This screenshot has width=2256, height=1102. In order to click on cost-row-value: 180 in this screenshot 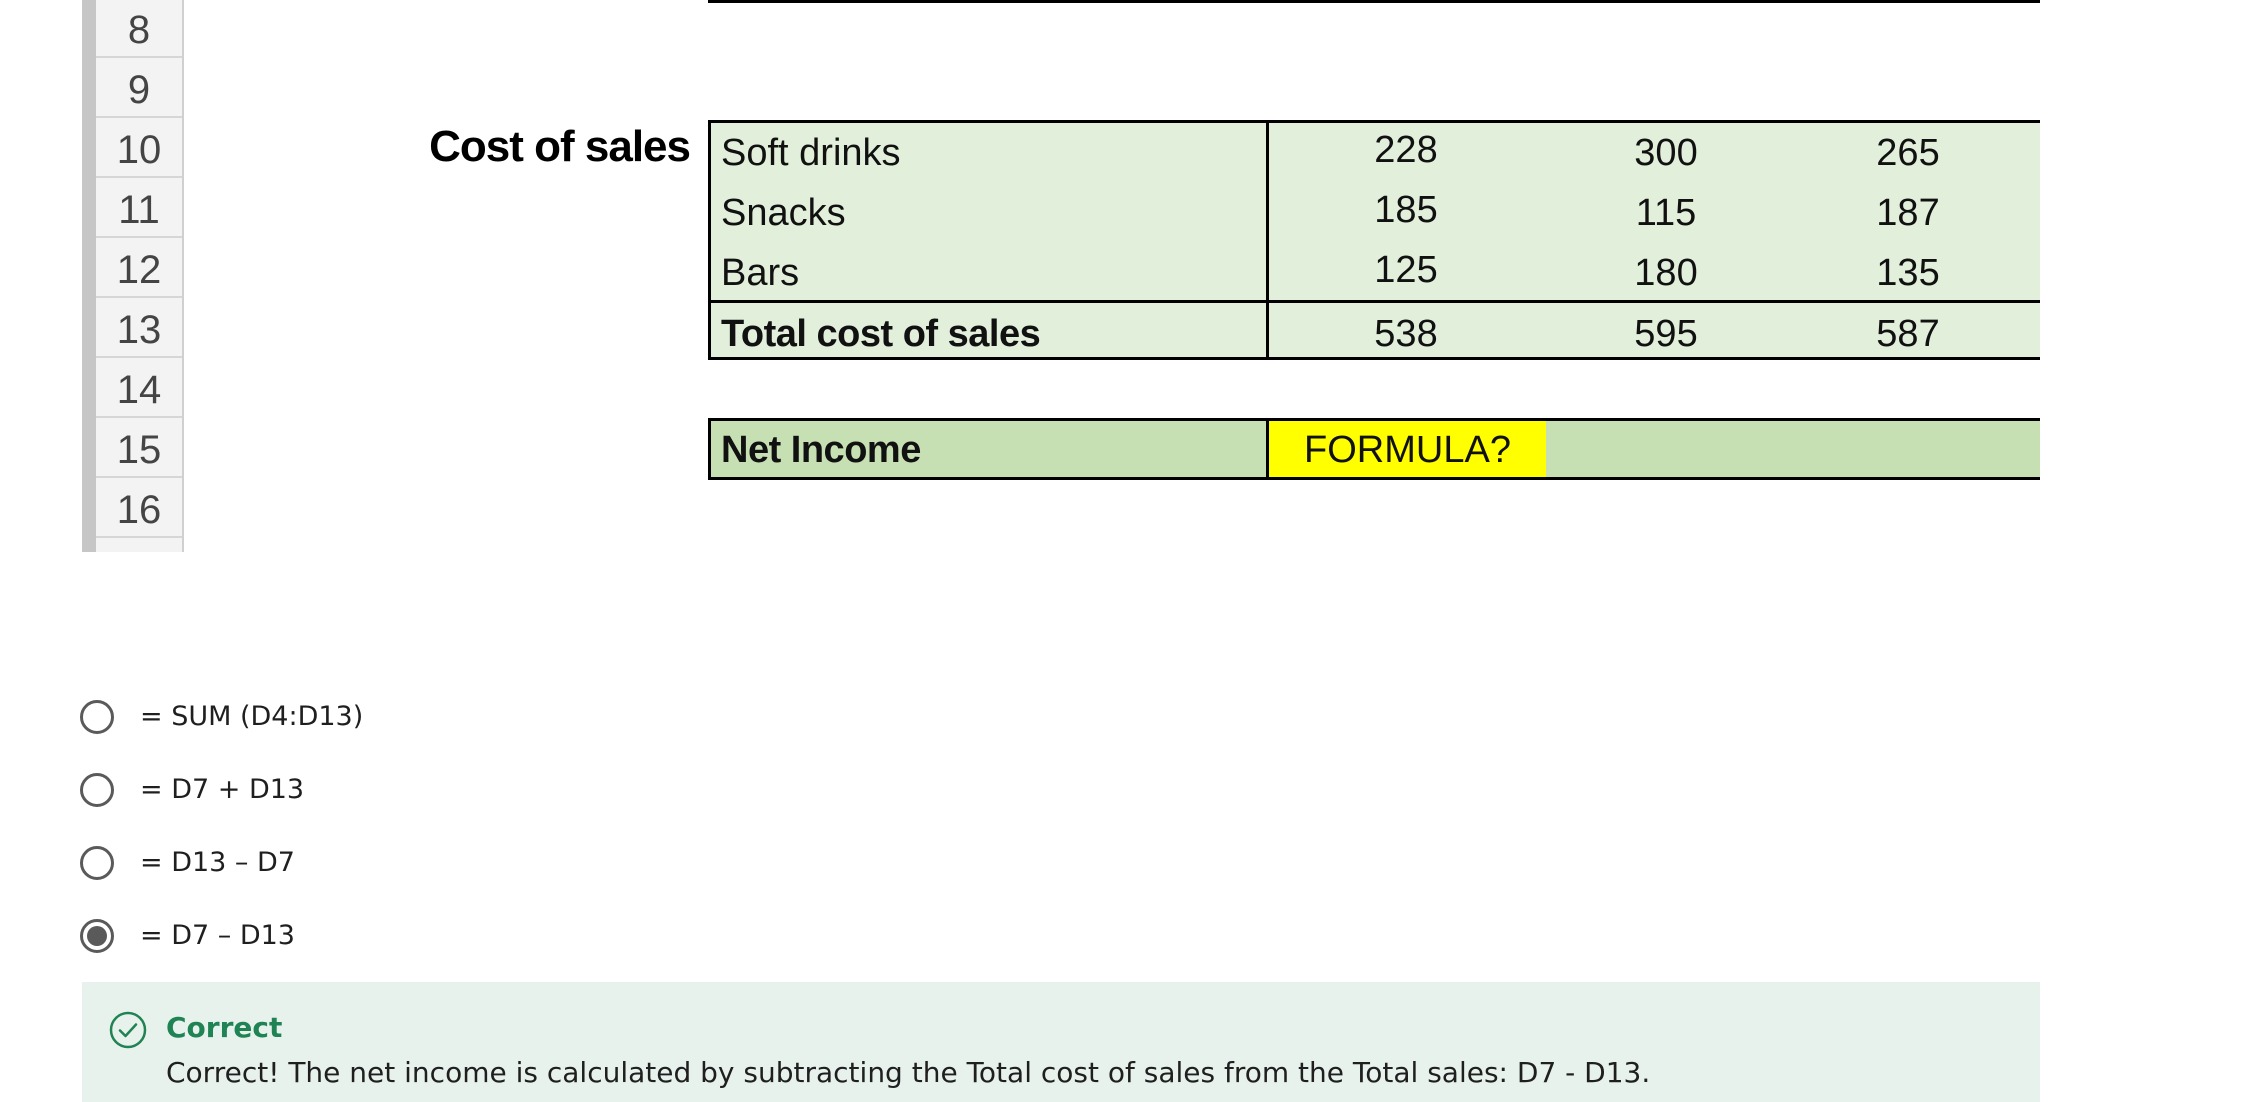, I will do `click(1666, 273)`.